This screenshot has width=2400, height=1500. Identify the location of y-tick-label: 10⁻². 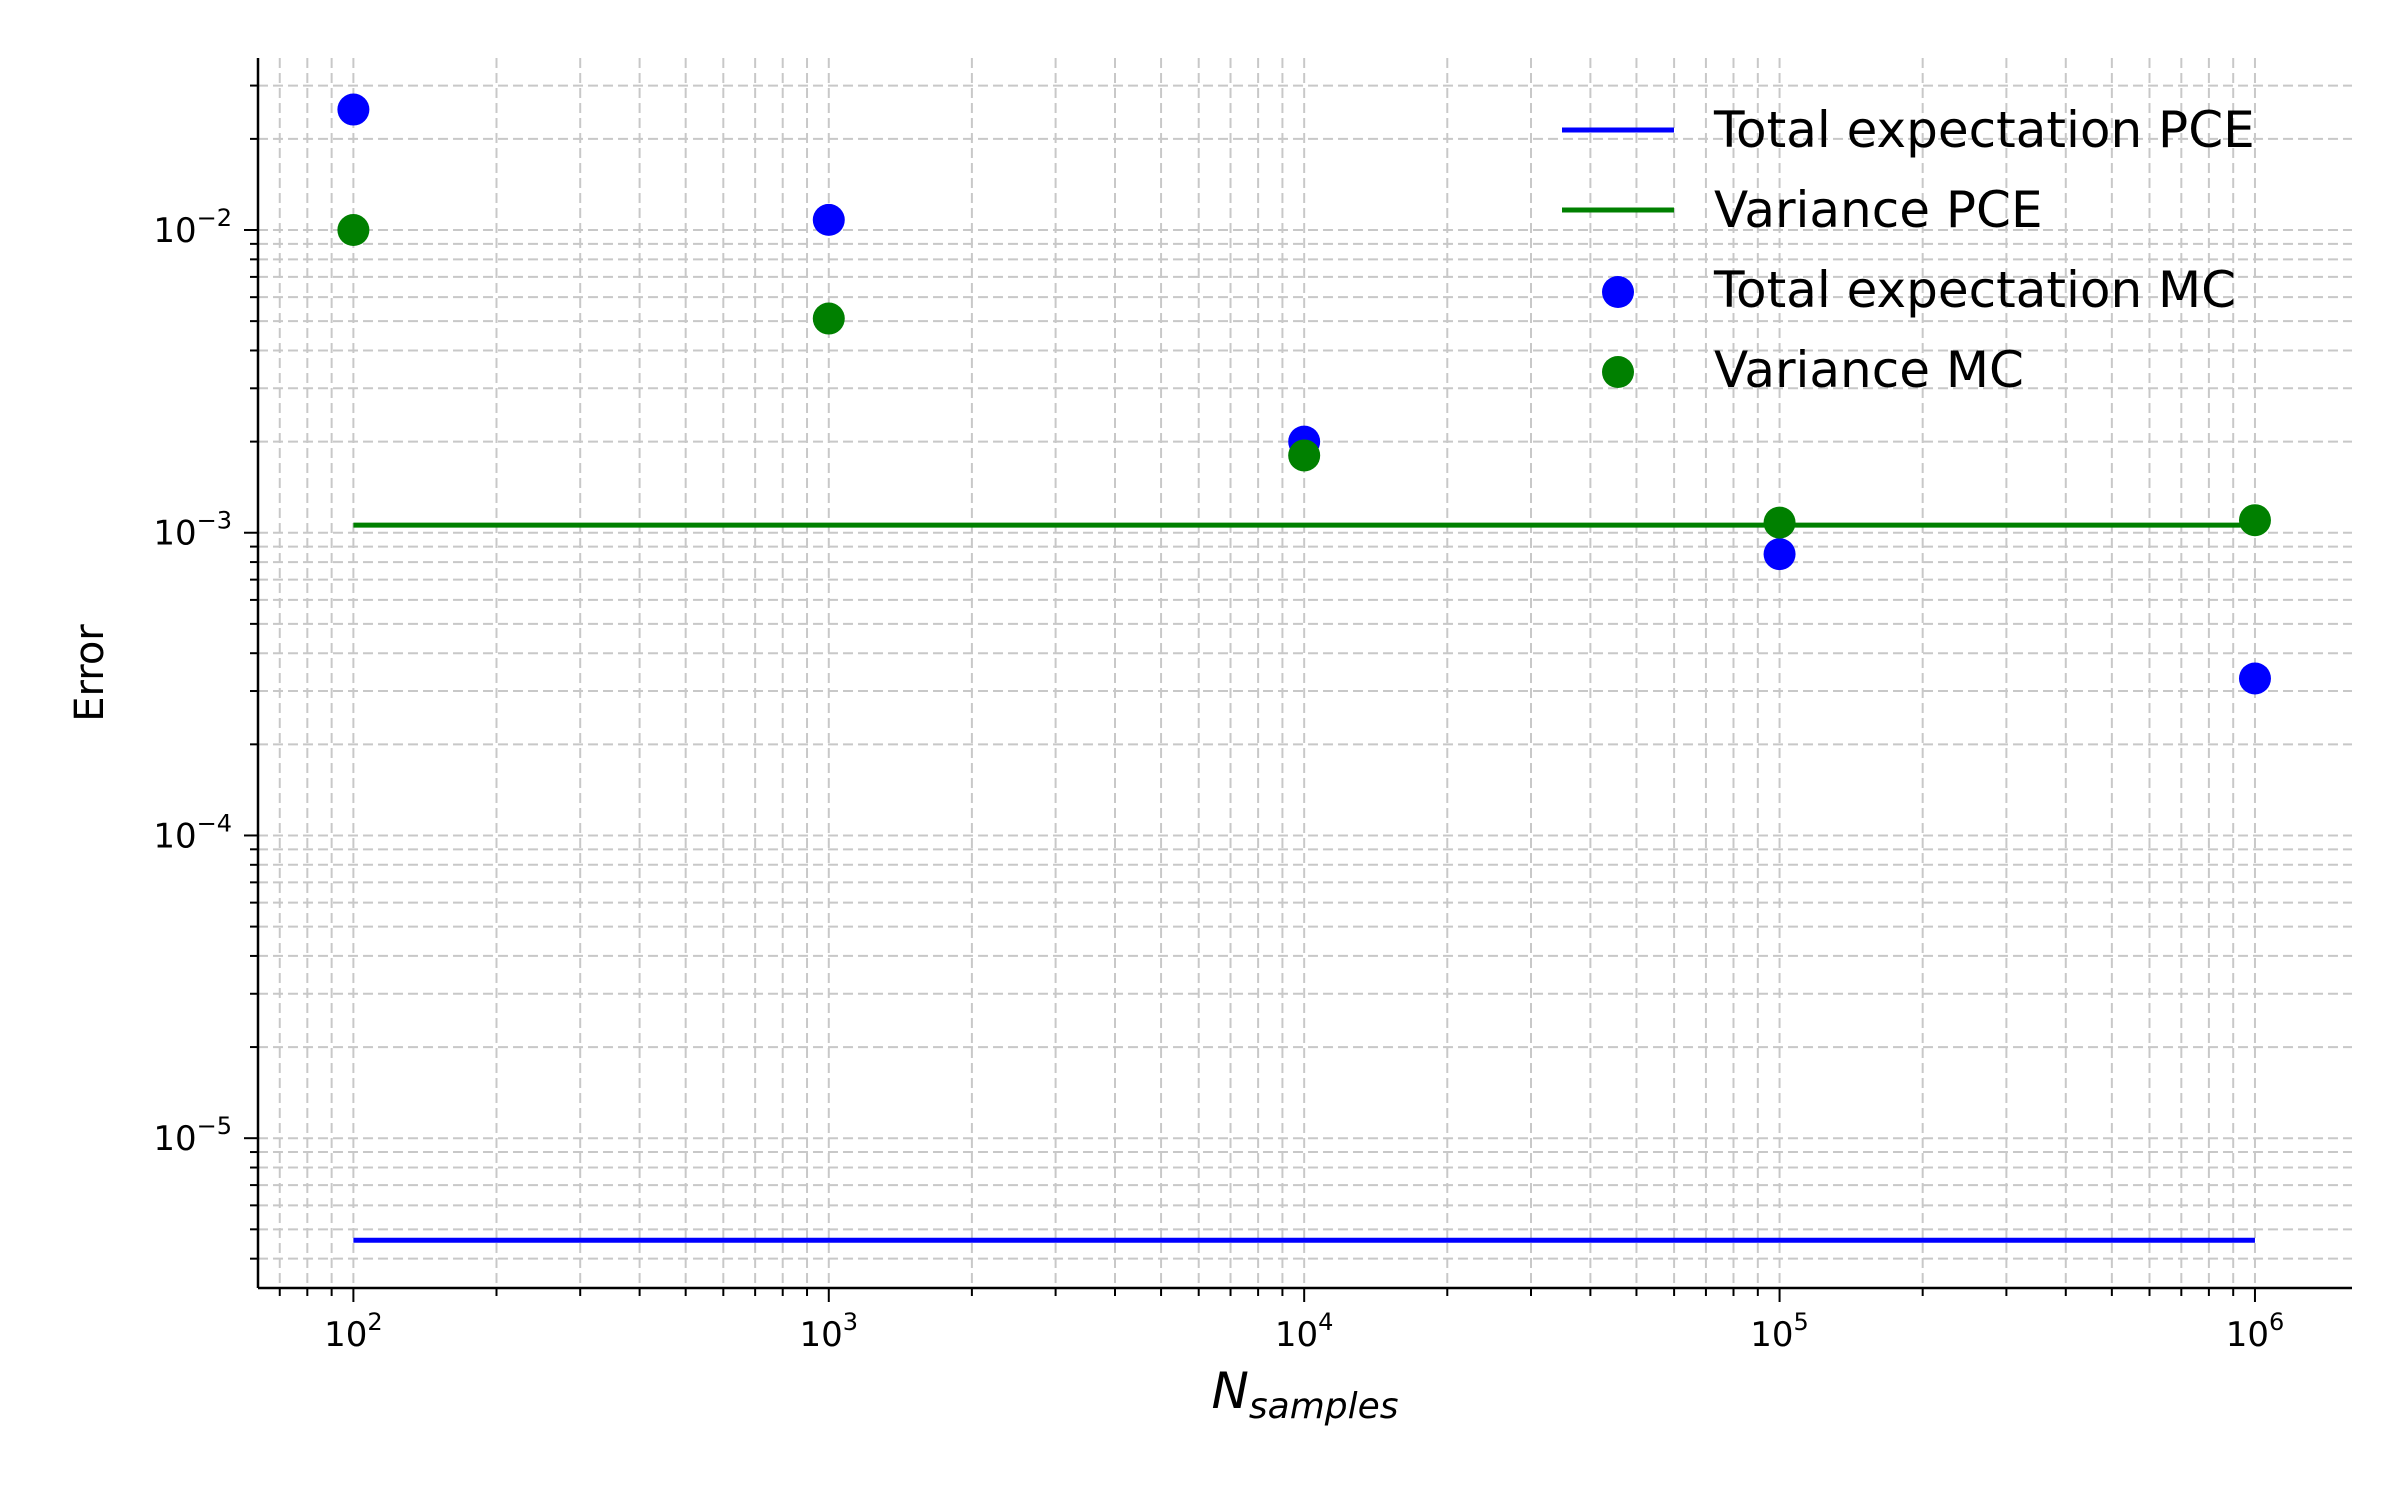
(192, 227).